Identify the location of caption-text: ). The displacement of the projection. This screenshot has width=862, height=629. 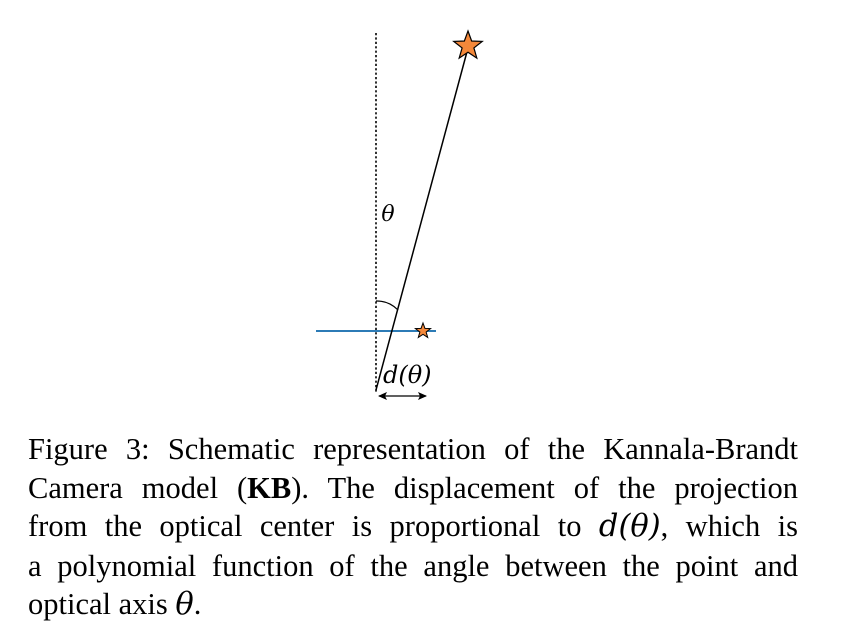
(544, 487).